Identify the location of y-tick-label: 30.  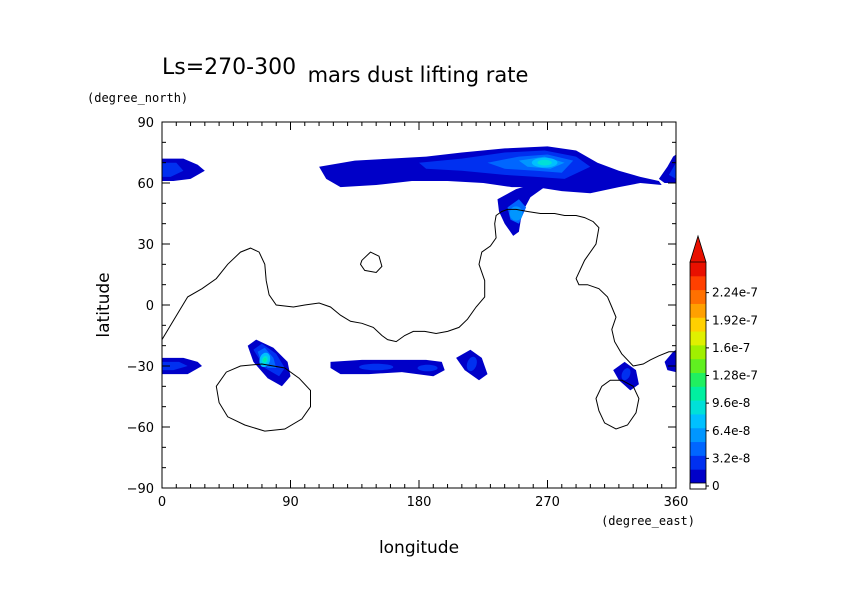
(145, 245).